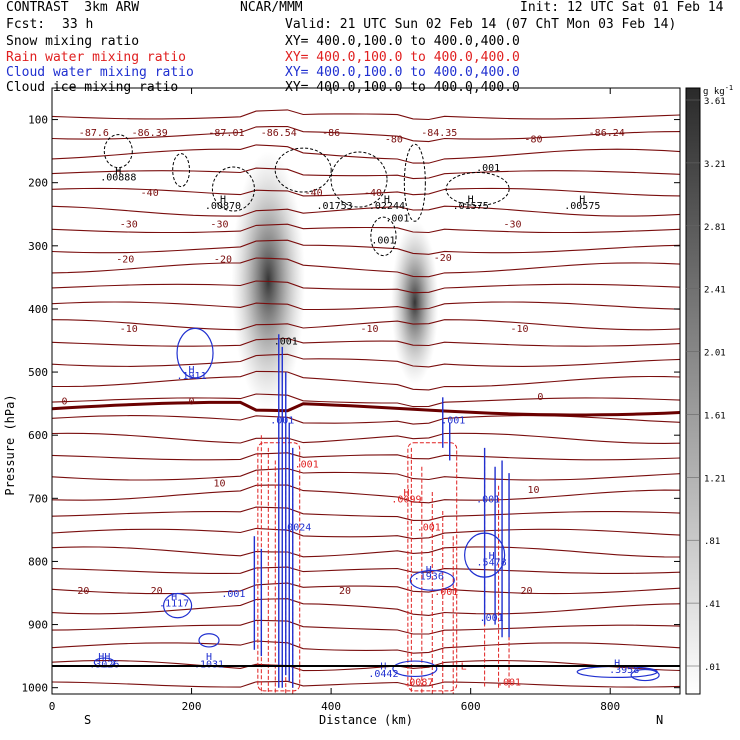 This screenshot has height=740, width=740. What do you see at coordinates (383, 674) in the screenshot?
I see `extremum-label-39: .0442` at bounding box center [383, 674].